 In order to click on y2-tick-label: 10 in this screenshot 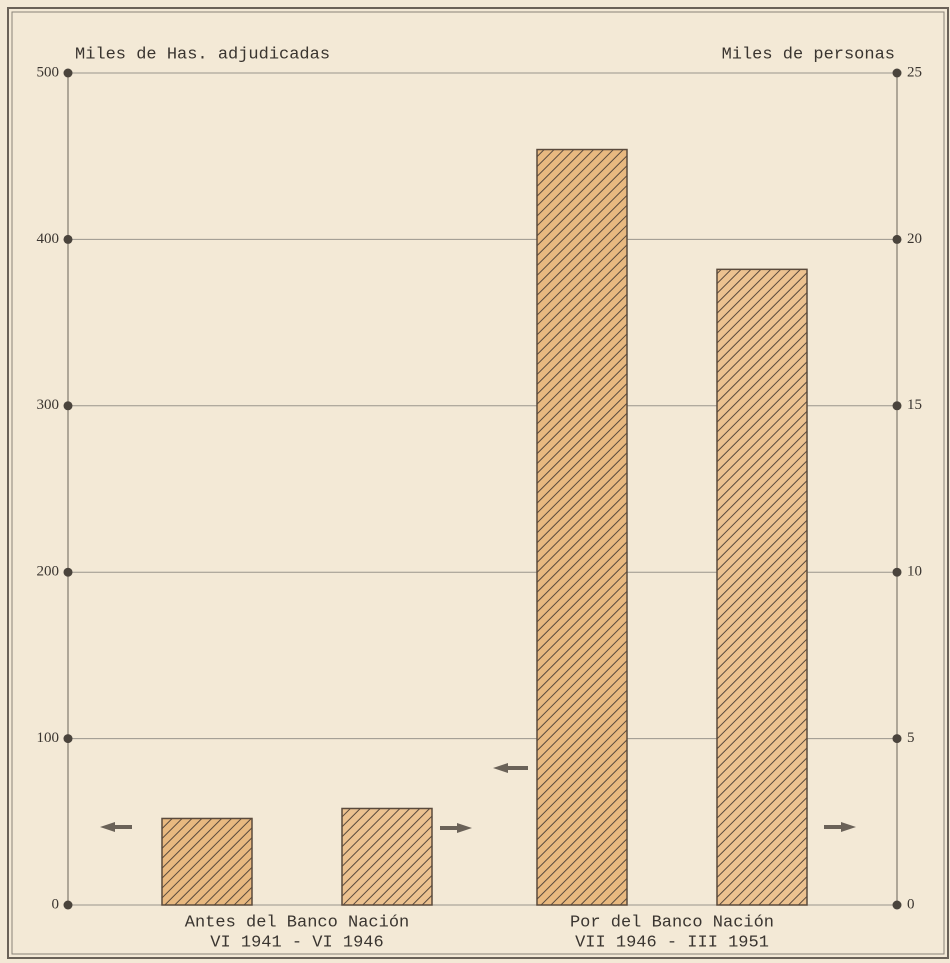, I will do `click(914, 572)`.